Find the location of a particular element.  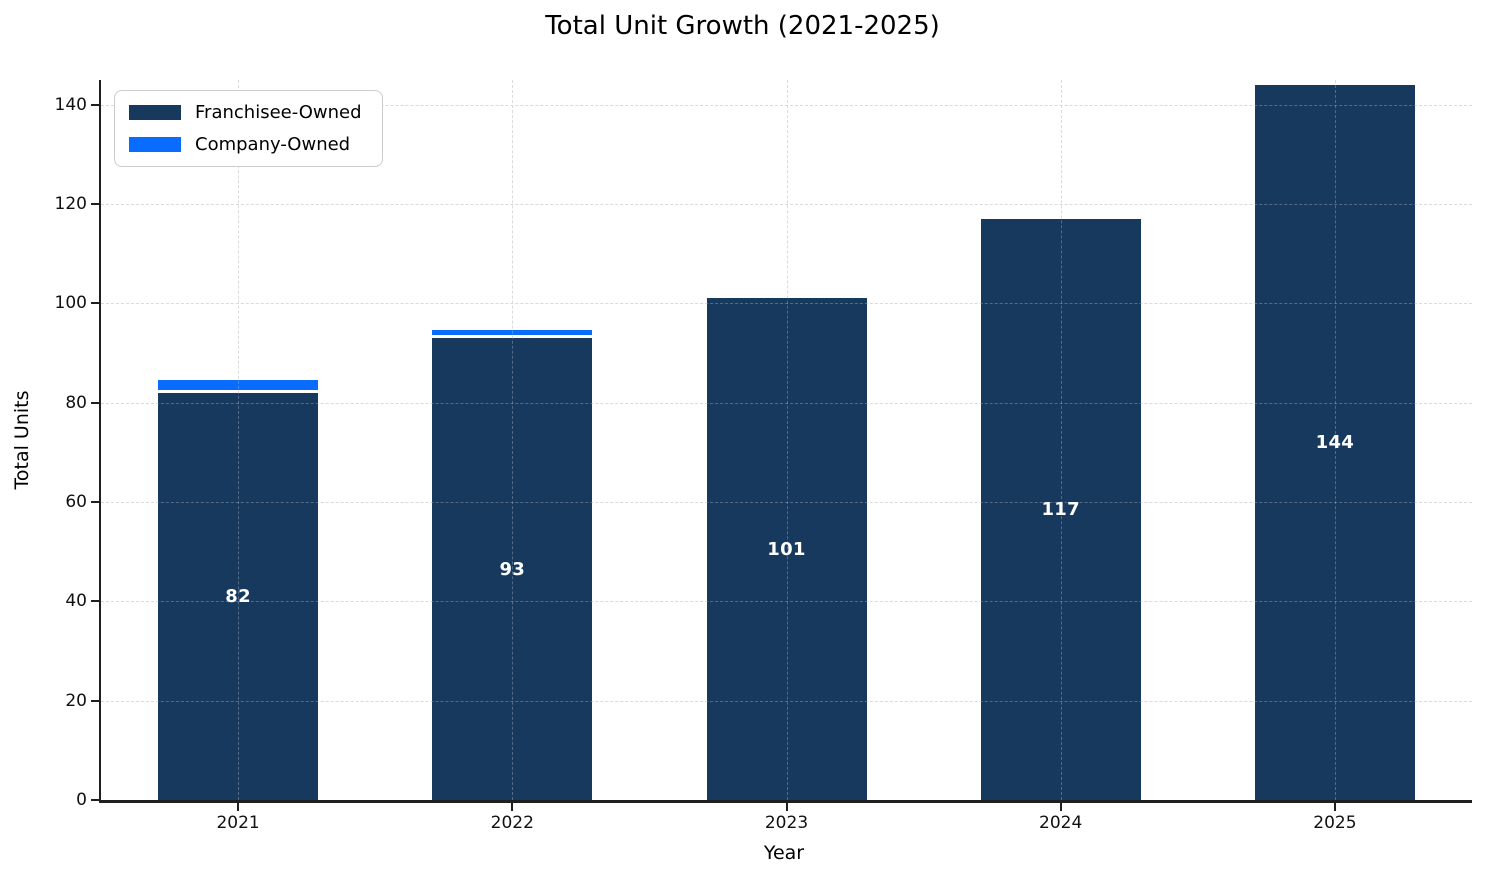

bar-segment-franchisee-owned: 93 is located at coordinates (512, 569).